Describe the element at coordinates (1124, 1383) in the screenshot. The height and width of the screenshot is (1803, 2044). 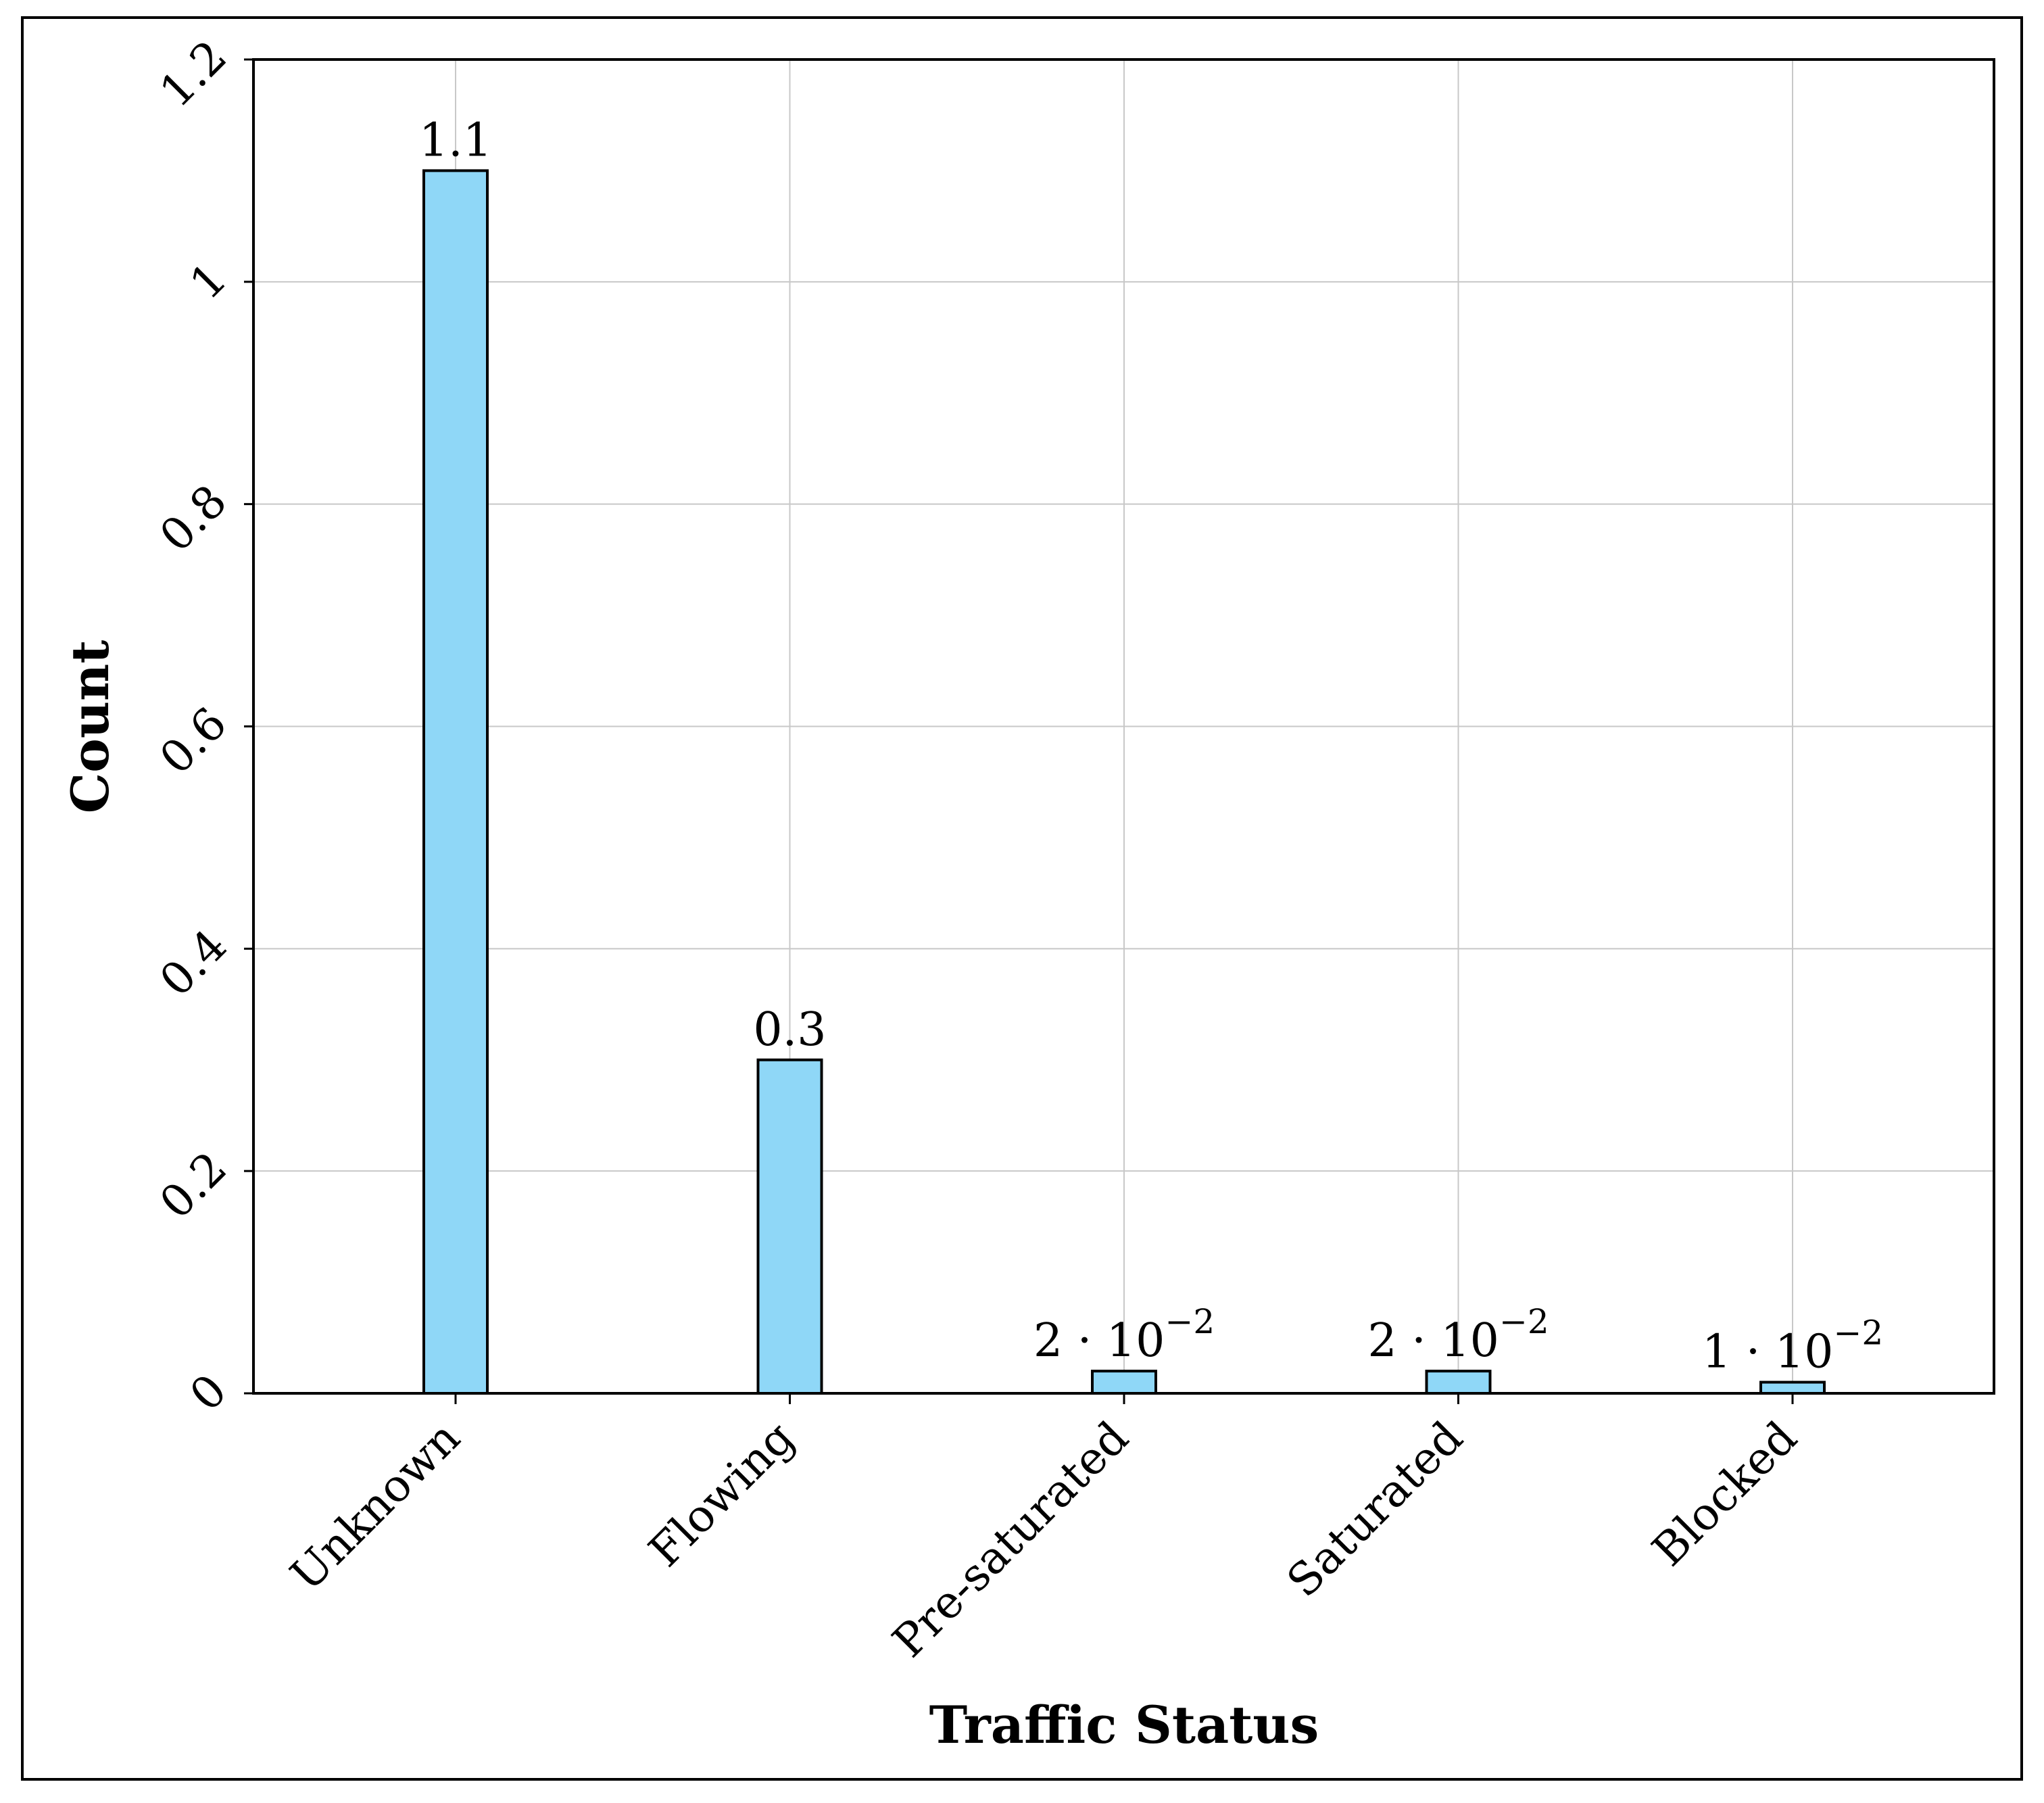
I see `bar-pre-saturated` at that location.